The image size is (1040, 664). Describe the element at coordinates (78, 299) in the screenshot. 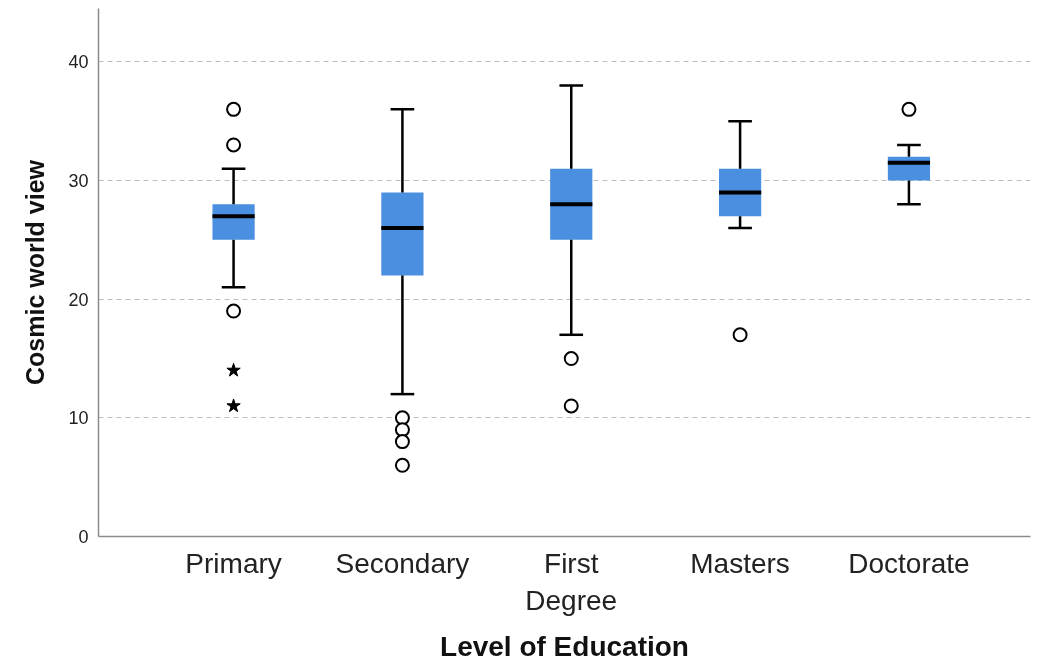

I see `y-tick-label: 20` at that location.